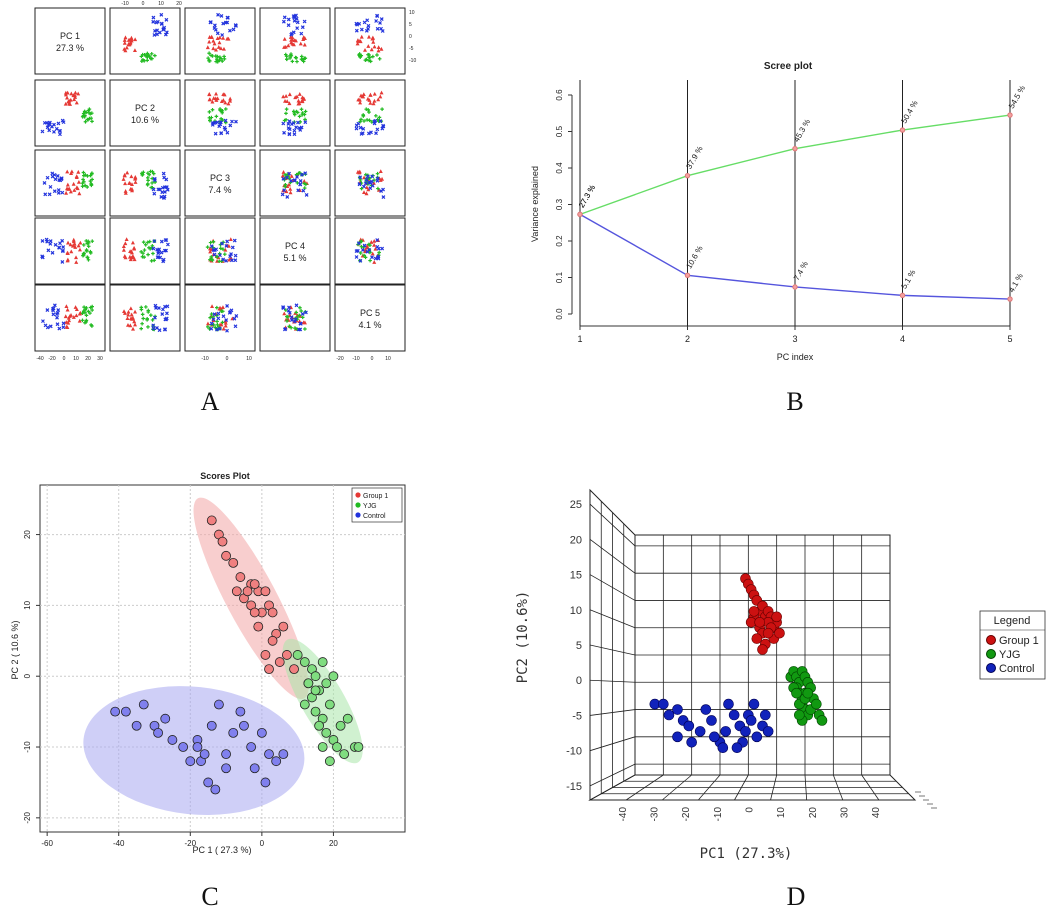  I want to click on scores-xtick-label: -20, so click(191, 843).